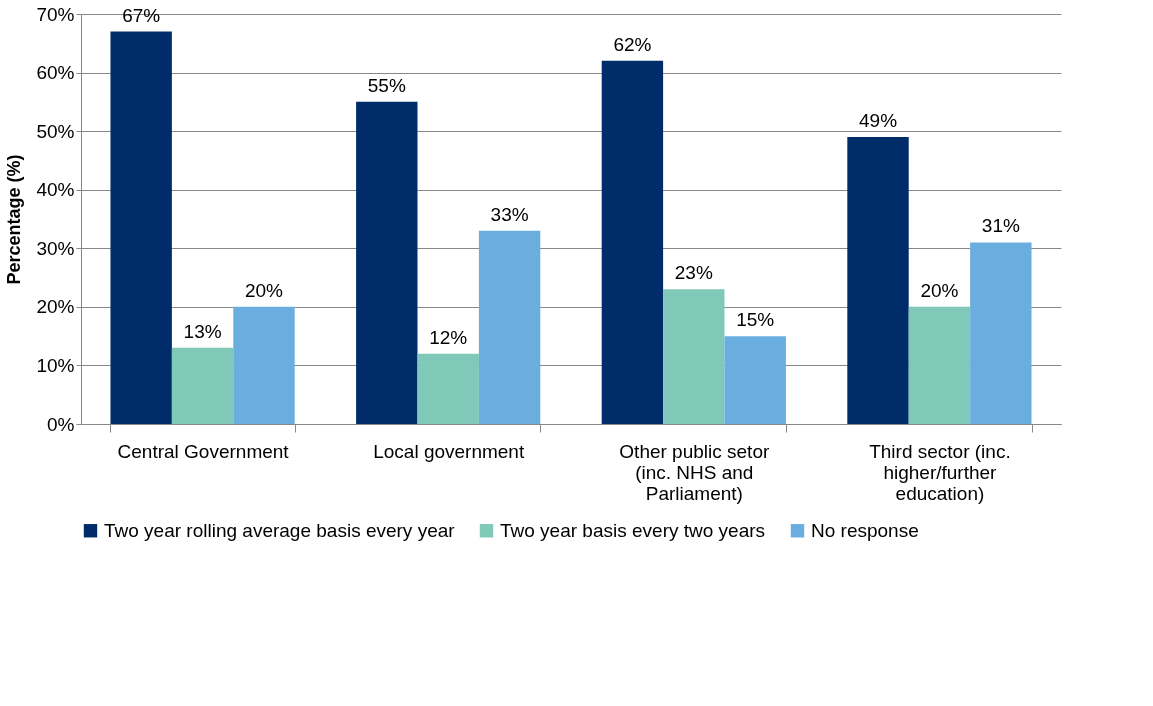 This screenshot has width=1153, height=706. What do you see at coordinates (55, 190) in the screenshot?
I see `y-tick-label: 40%` at bounding box center [55, 190].